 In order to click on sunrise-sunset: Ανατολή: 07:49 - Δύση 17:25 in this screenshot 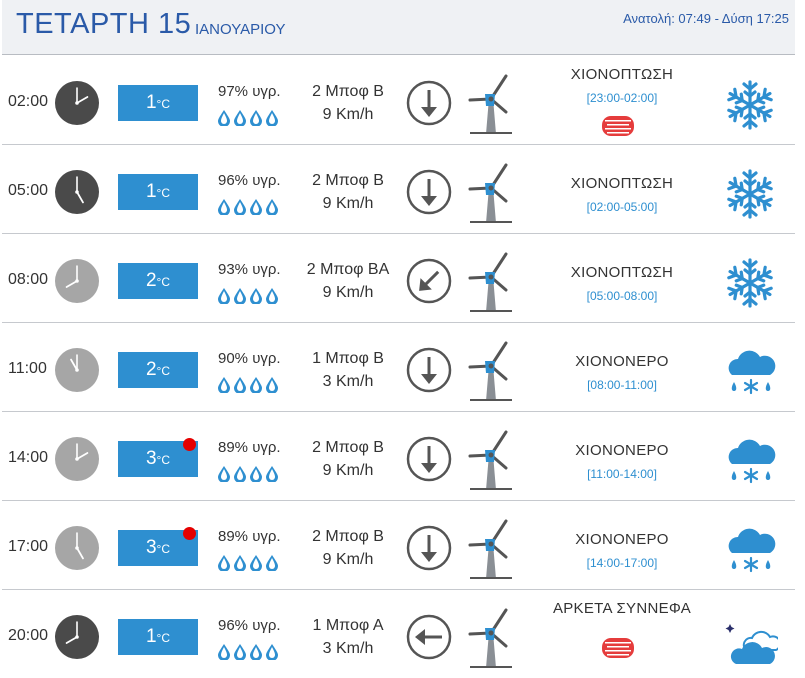, I will do `click(706, 18)`.